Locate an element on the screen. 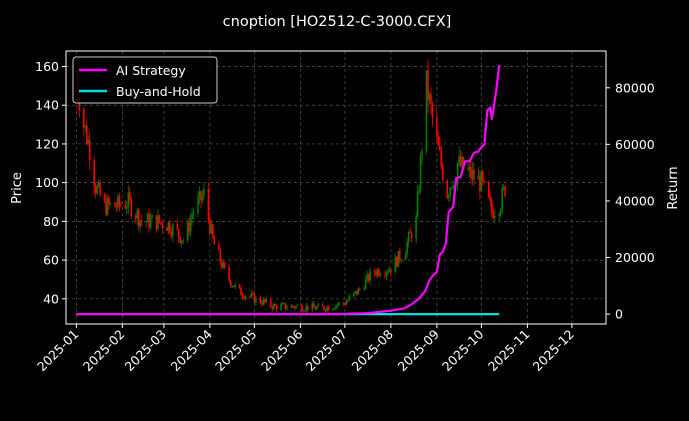 The height and width of the screenshot is (421, 689). y-right-tick-label: 80000 is located at coordinates (635, 87).